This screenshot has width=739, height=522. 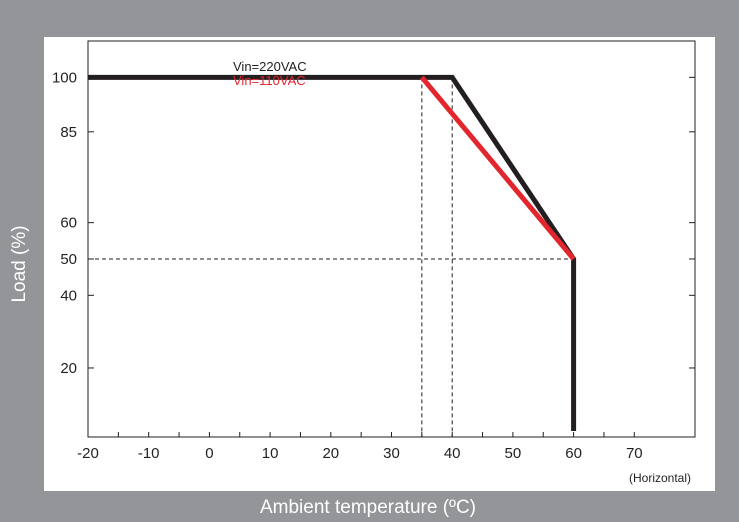 What do you see at coordinates (19, 264) in the screenshot?
I see `y-axis-label: Load (%)` at bounding box center [19, 264].